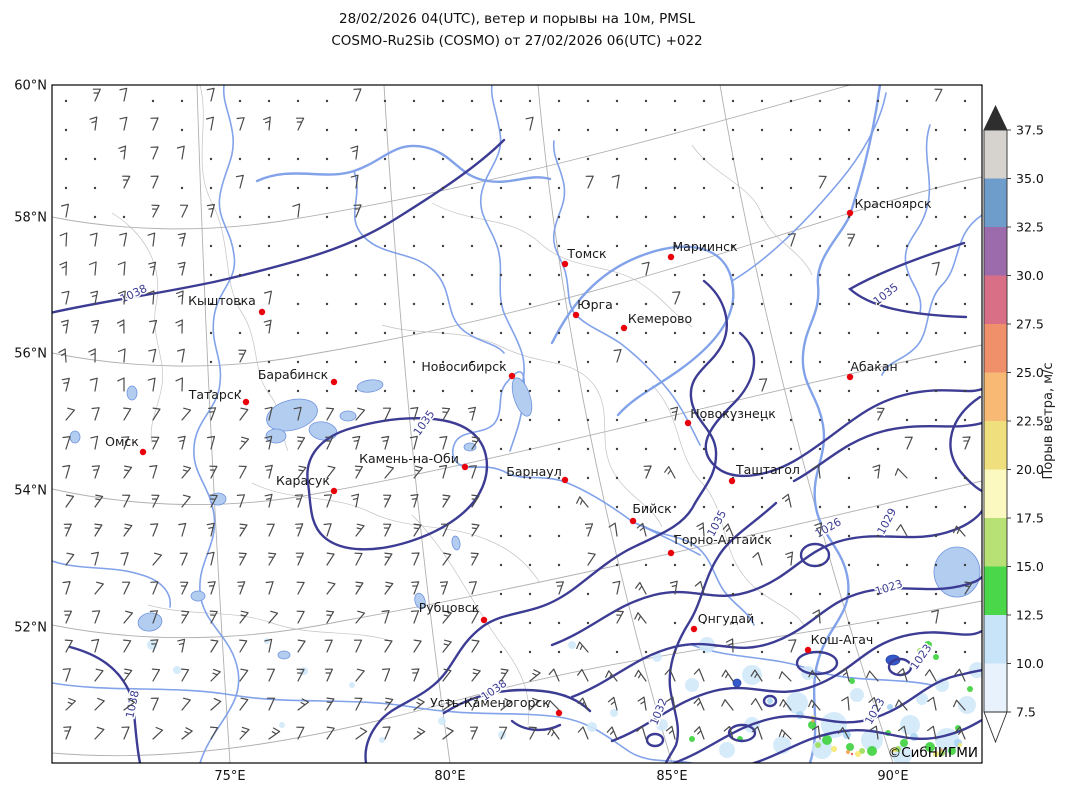 This screenshot has width=1073, height=795. What do you see at coordinates (728, 505) in the screenshot?
I see `admin-border` at bounding box center [728, 505].